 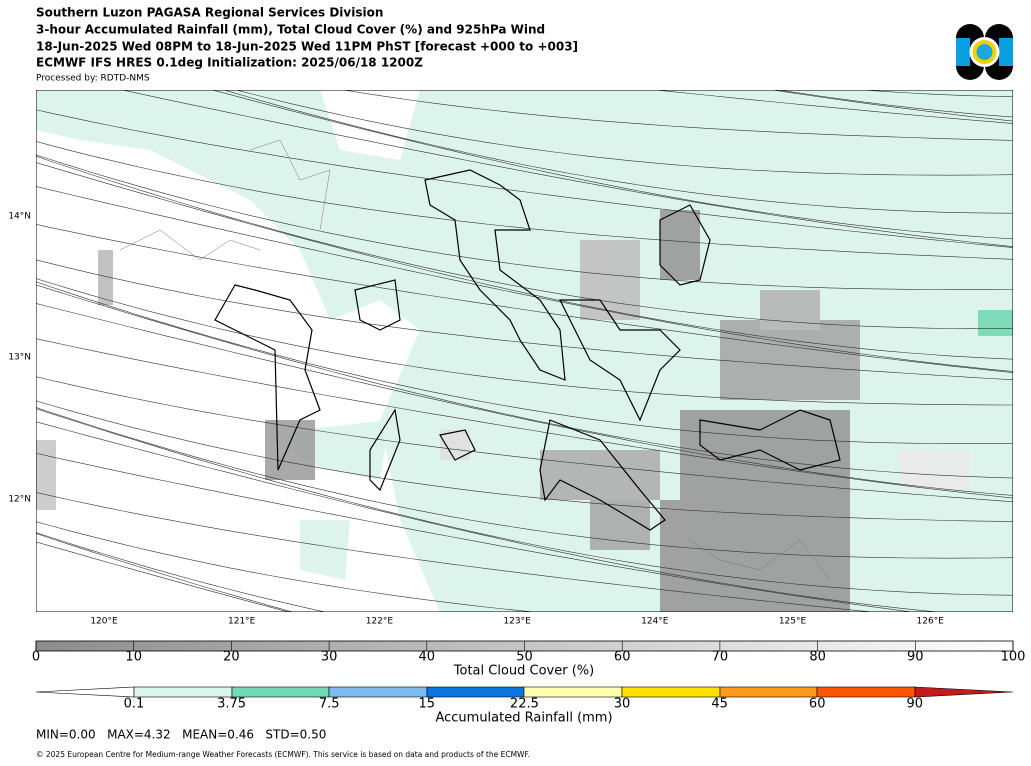 I want to click on logo, so click(x=984, y=52).